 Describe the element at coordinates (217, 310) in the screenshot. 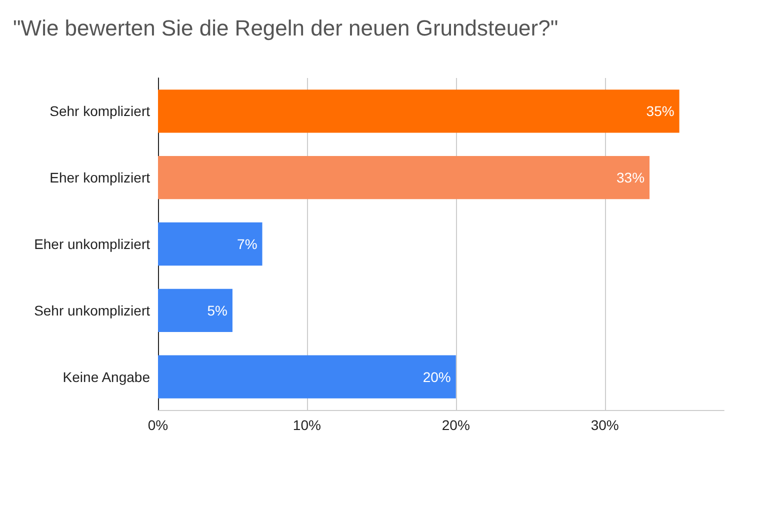

I see `data-label: 5%` at that location.